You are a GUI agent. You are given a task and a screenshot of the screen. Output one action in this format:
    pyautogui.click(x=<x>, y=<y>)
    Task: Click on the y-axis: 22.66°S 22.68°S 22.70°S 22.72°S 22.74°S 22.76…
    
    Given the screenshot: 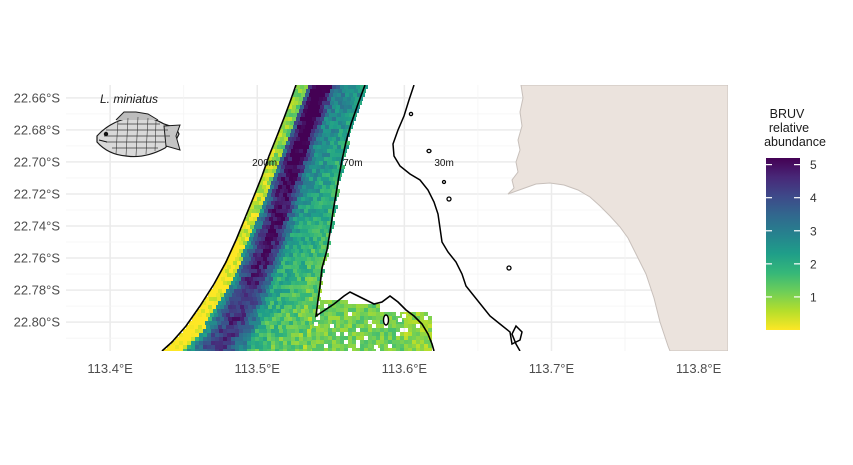 What is the action you would take?
    pyautogui.click(x=37, y=209)
    